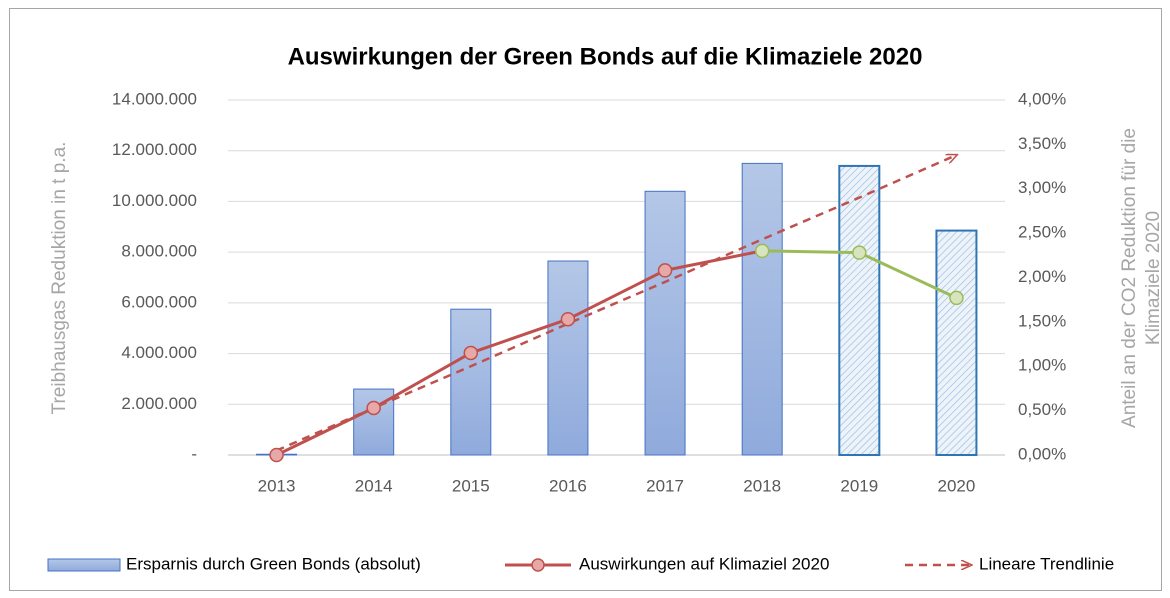  I want to click on y2-tick-label: 1,00%, so click(1042, 365).